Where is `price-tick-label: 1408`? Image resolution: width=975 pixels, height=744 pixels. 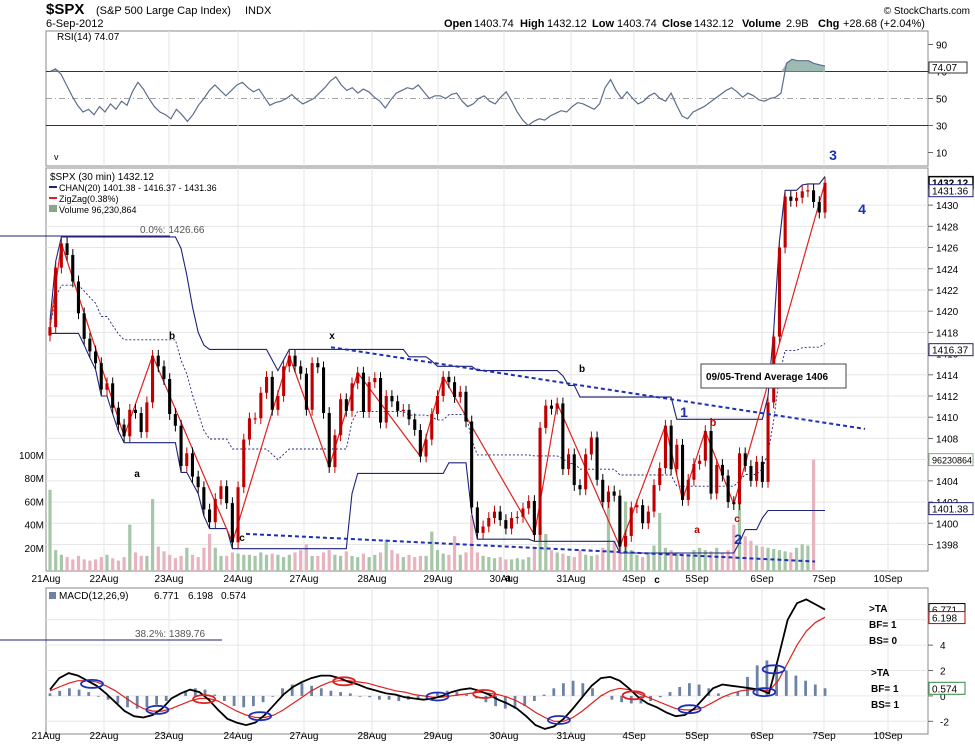
price-tick-label: 1408 is located at coordinates (947, 439).